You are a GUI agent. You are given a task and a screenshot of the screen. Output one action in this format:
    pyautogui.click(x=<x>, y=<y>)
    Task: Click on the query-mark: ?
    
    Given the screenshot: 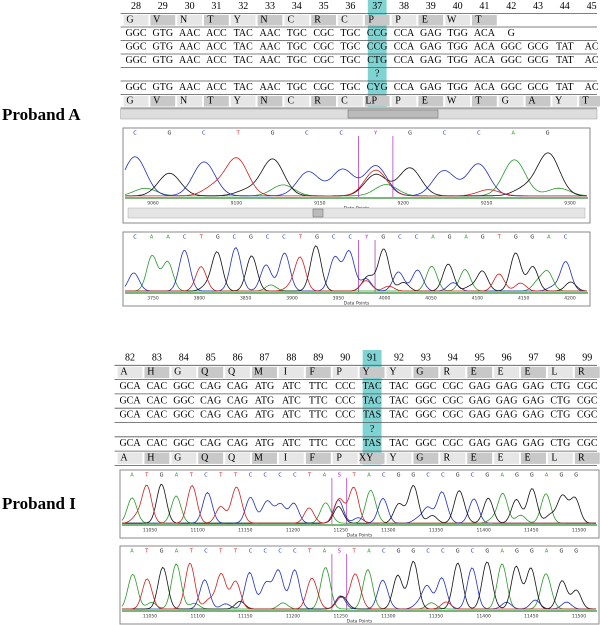 What is the action you would take?
    pyautogui.click(x=372, y=429)
    